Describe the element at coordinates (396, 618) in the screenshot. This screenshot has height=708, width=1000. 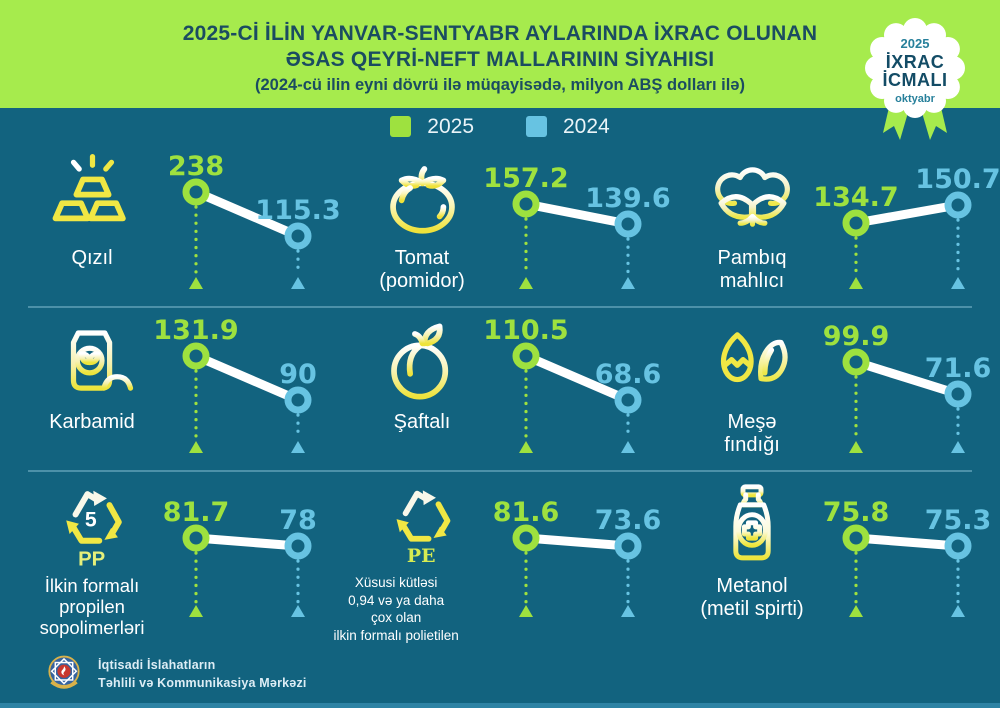
I see `item-label-line: çox olan` at that location.